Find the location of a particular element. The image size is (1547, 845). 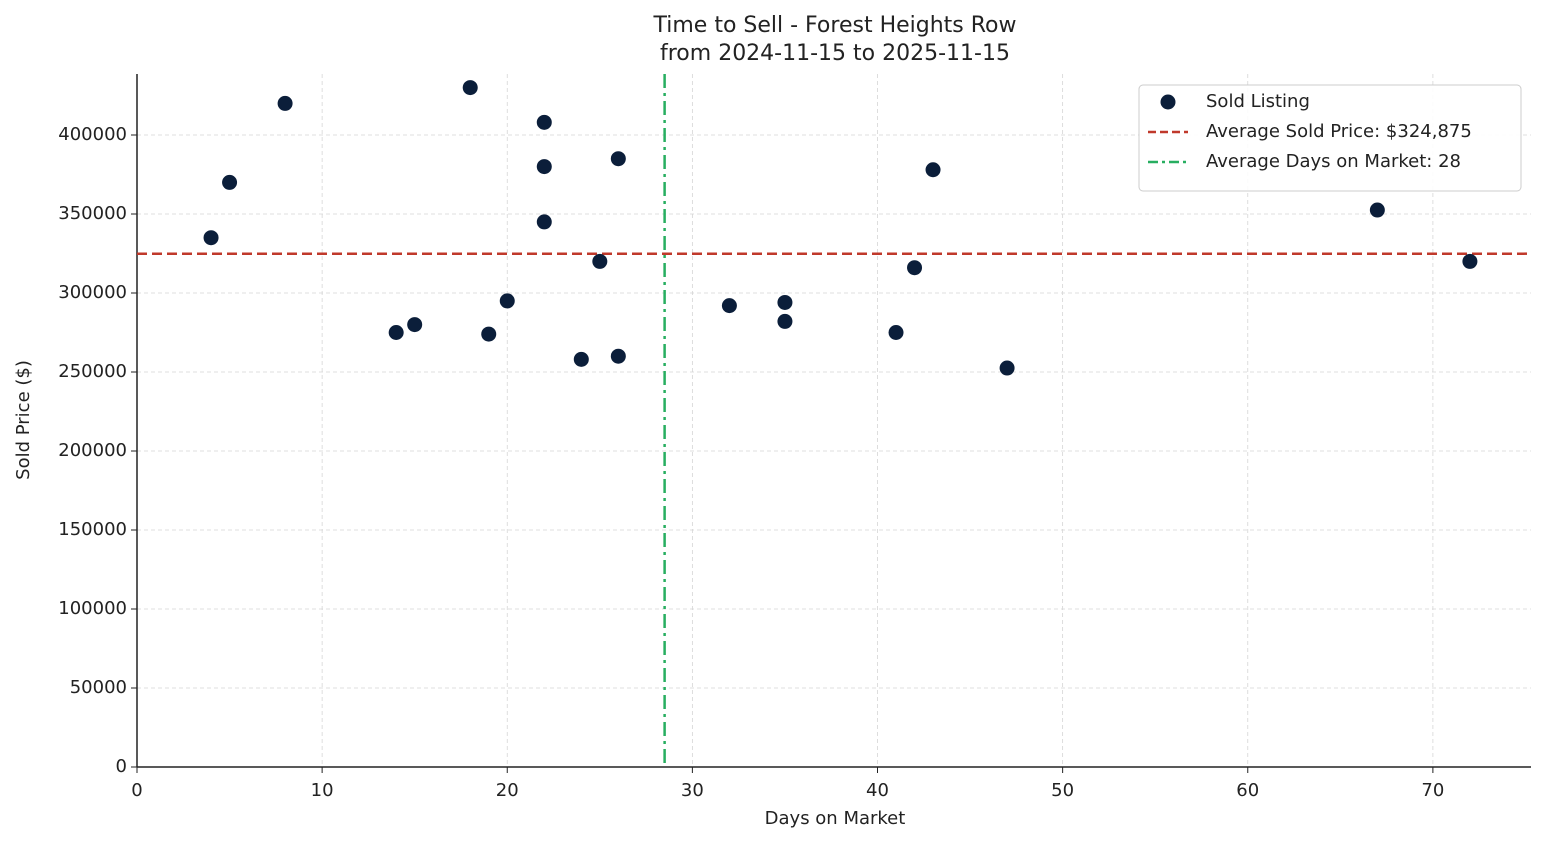

x-tick-label: 70 is located at coordinates (1432, 790).